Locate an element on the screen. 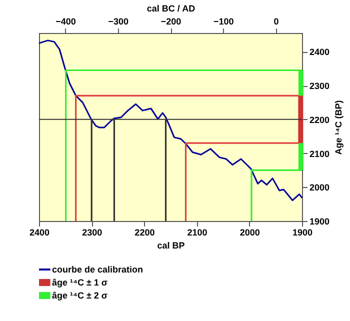 The image size is (350, 321). x-tick-label: 2200 is located at coordinates (144, 233).